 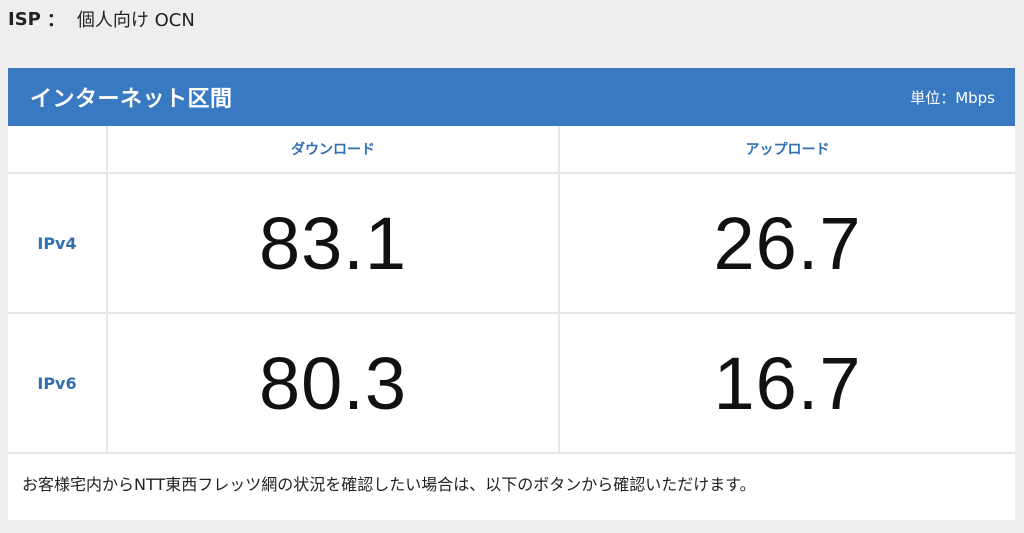 I want to click on ipv4-download-value: 83.1, so click(x=334, y=244).